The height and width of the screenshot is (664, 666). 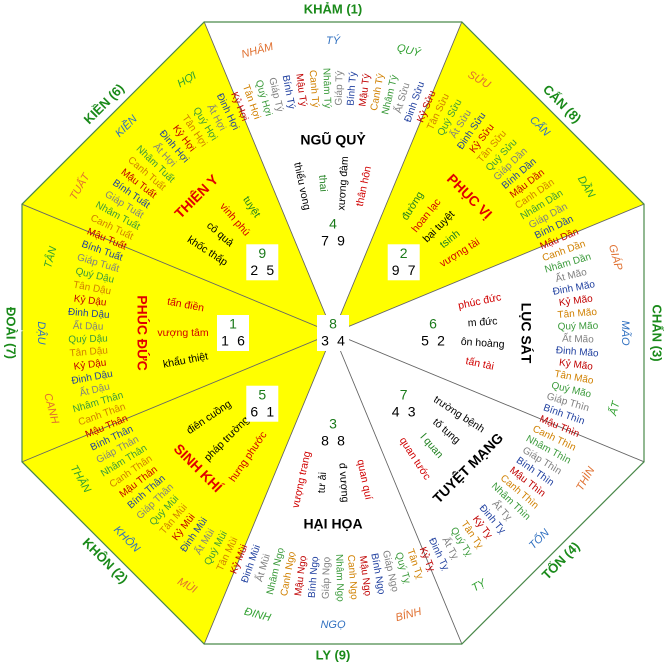 What do you see at coordinates (353, 88) in the screenshot?
I see `year-label: Bính Tý` at bounding box center [353, 88].